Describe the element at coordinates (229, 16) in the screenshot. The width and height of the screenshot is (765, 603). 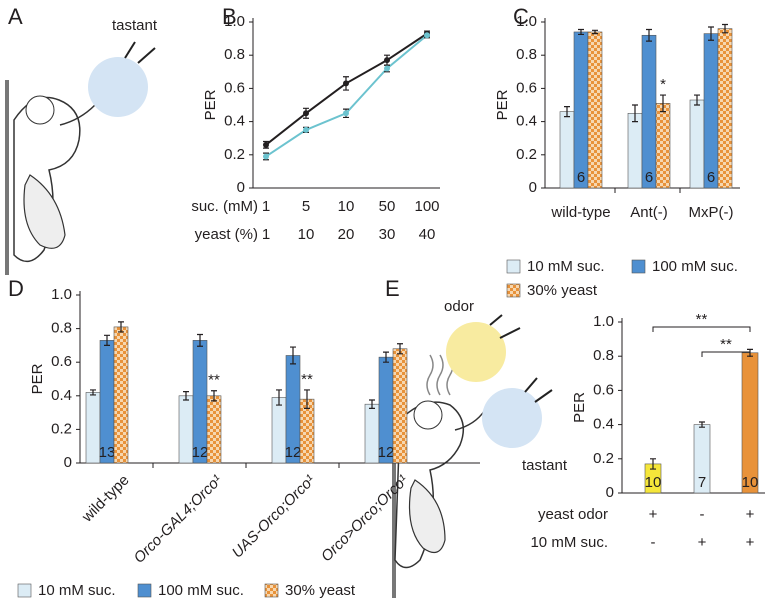
I see `panel-label: B` at that location.